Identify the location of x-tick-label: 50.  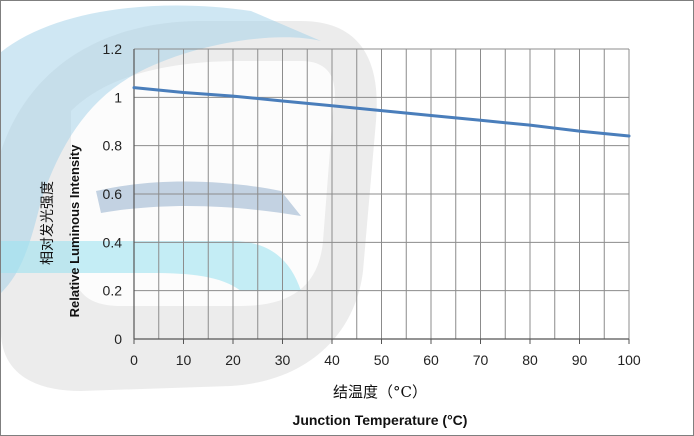
(382, 360).